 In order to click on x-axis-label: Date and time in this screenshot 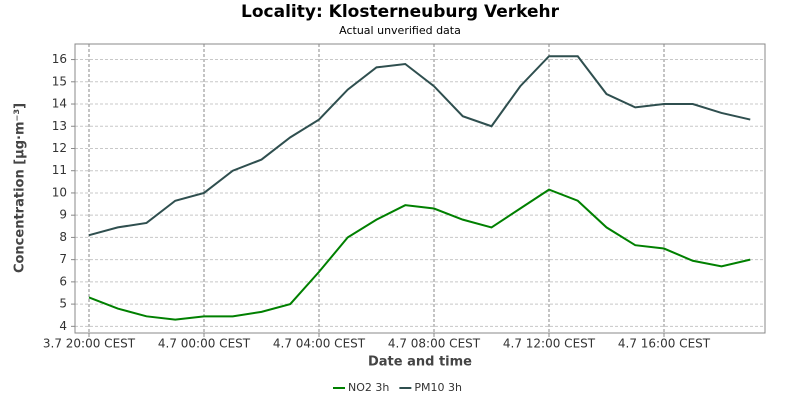, I will do `click(420, 362)`.